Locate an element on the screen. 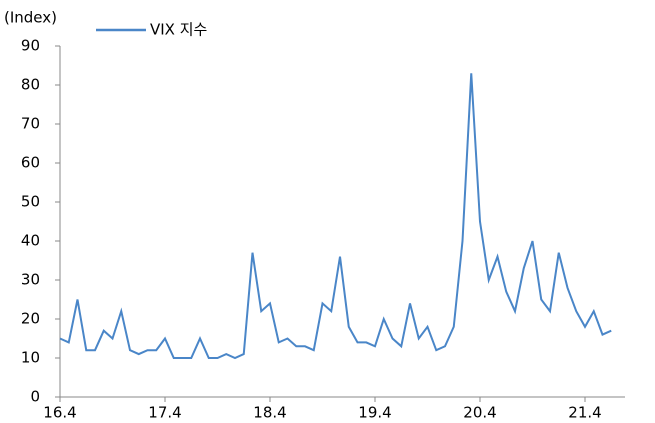 This screenshot has width=655, height=423. y-tick-label: 60 is located at coordinates (30, 163).